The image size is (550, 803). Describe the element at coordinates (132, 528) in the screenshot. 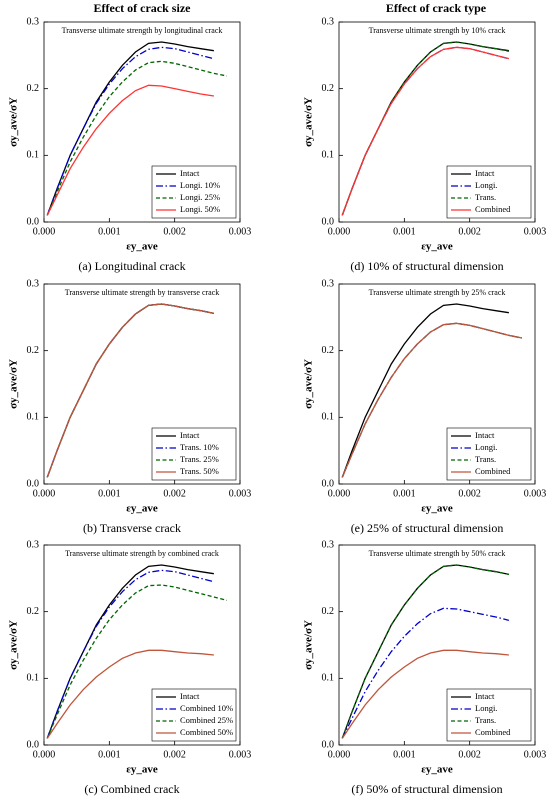

I see `caption: (b) Transverse crack` at that location.